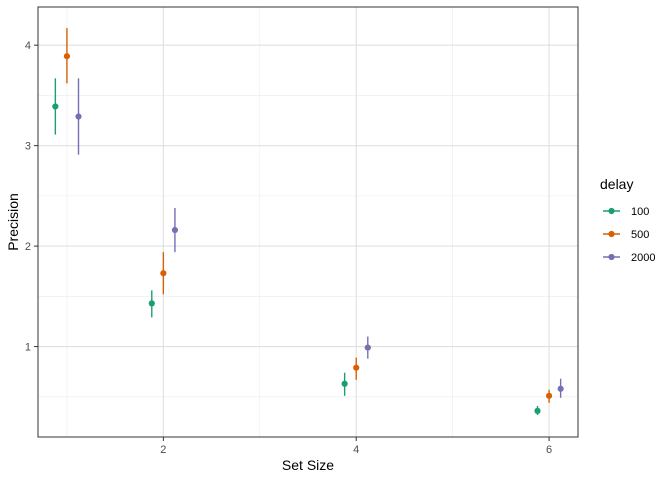  I want to click on y-tick-label: 1, so click(28, 348).